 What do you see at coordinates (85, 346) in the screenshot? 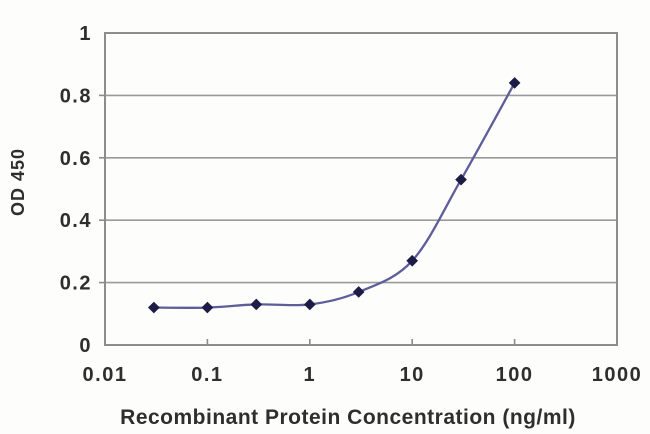
I see `y-tick-label: 0` at bounding box center [85, 346].